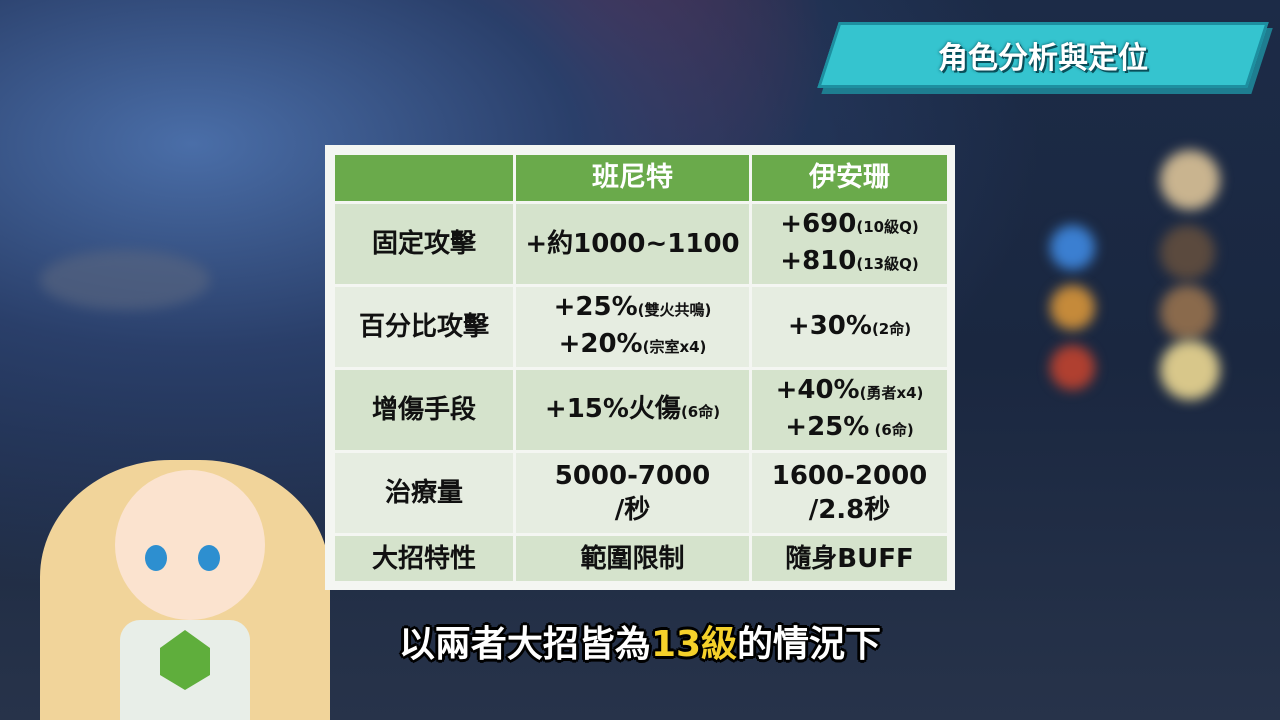 Image resolution: width=1280 pixels, height=720 pixels. I want to click on table-row: 固定攻擊 +約1000~1100 +690(10級Q) +810(13級Q), so click(641, 244).